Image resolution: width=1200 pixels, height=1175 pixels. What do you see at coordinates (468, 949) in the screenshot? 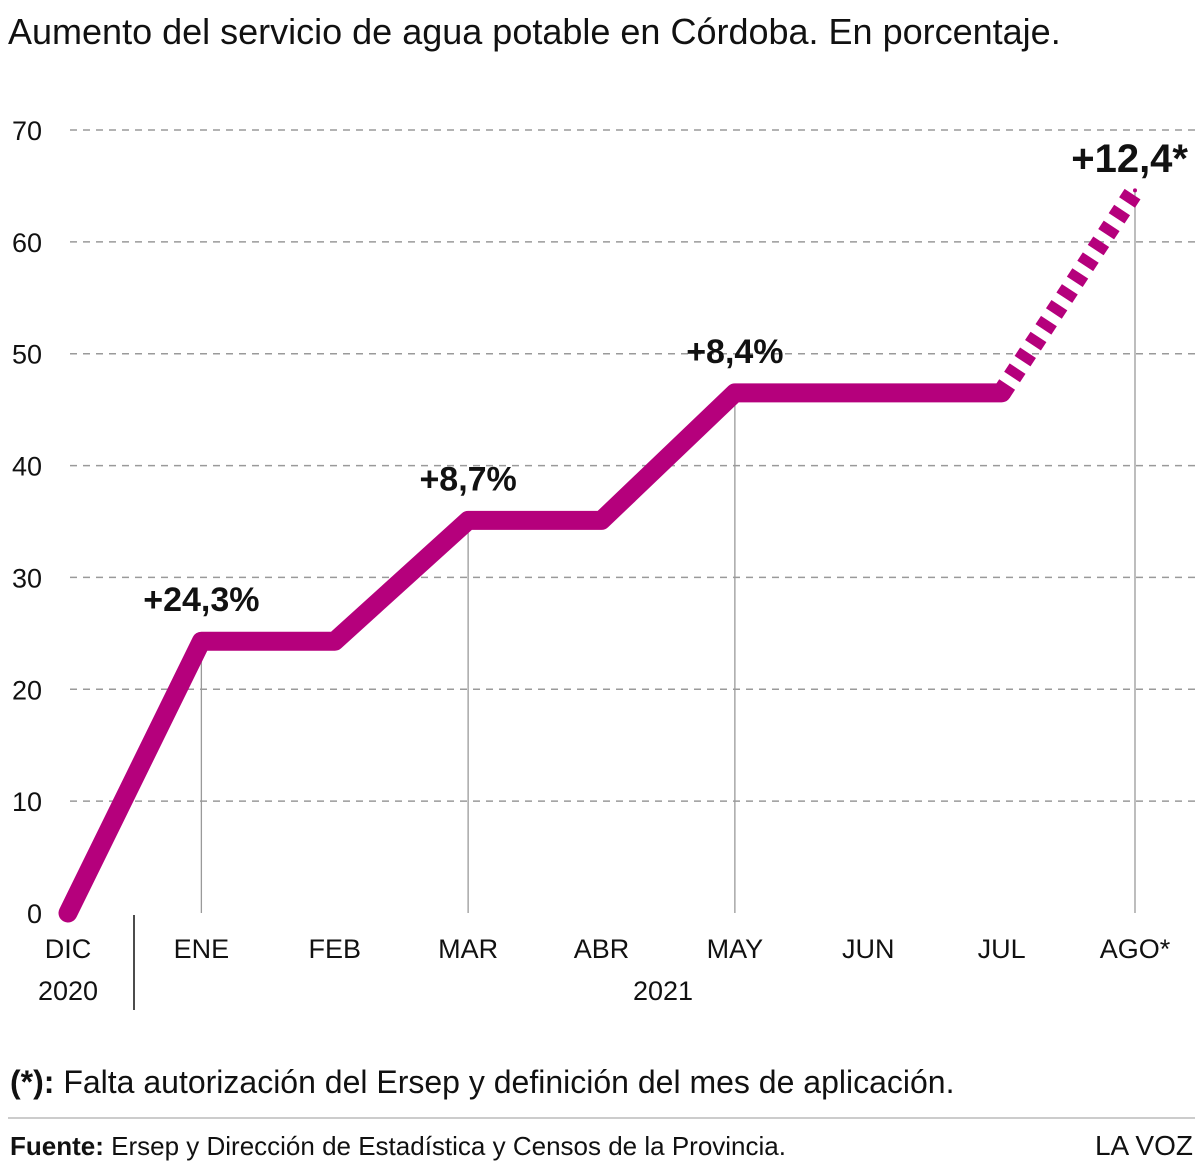
I see `x-tick-label: MAR` at bounding box center [468, 949].